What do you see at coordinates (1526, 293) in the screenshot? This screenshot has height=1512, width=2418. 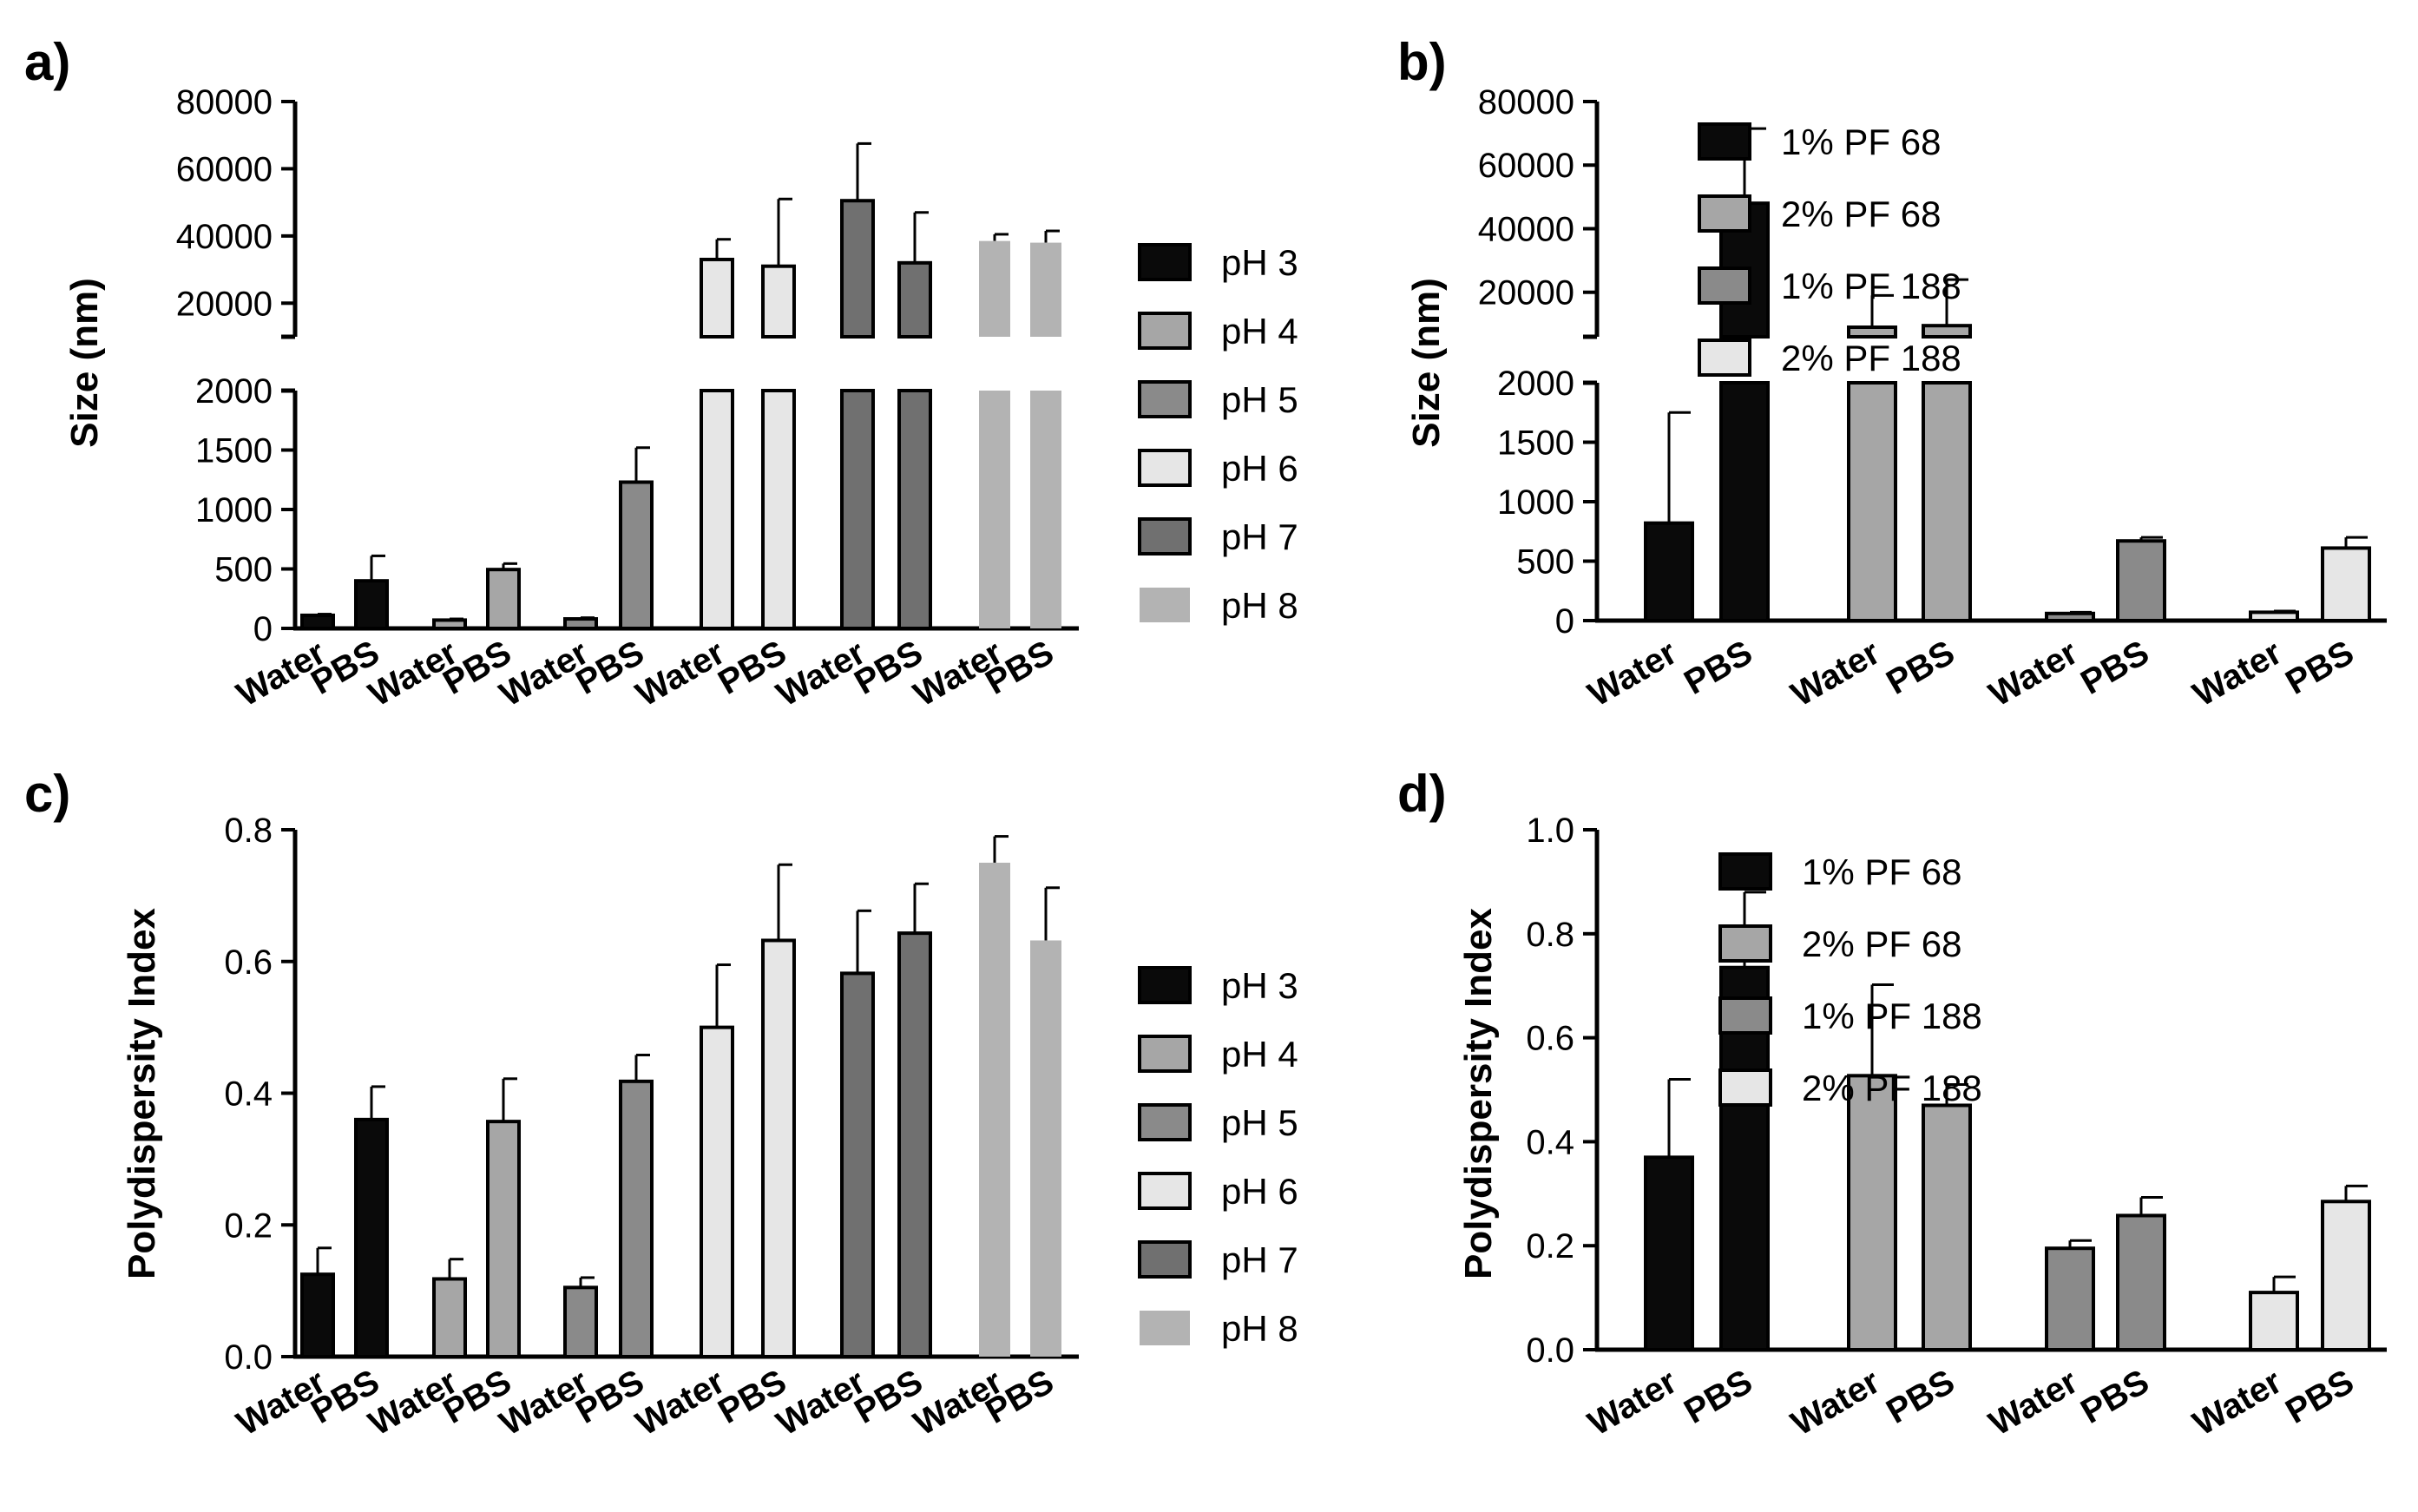 I see `y-tick-label: 20000` at bounding box center [1526, 293].